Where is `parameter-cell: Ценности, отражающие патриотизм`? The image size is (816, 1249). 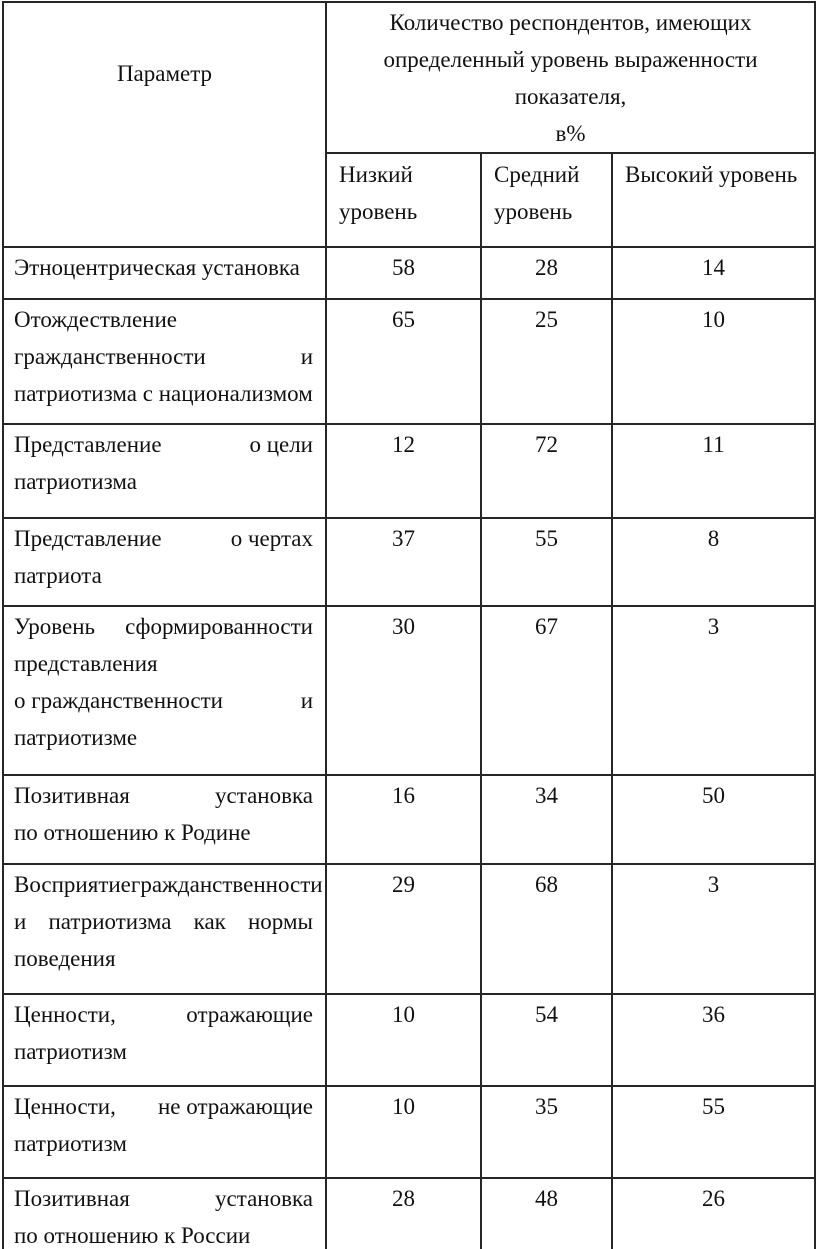 parameter-cell: Ценности, отражающие патриотизм is located at coordinates (164, 1040).